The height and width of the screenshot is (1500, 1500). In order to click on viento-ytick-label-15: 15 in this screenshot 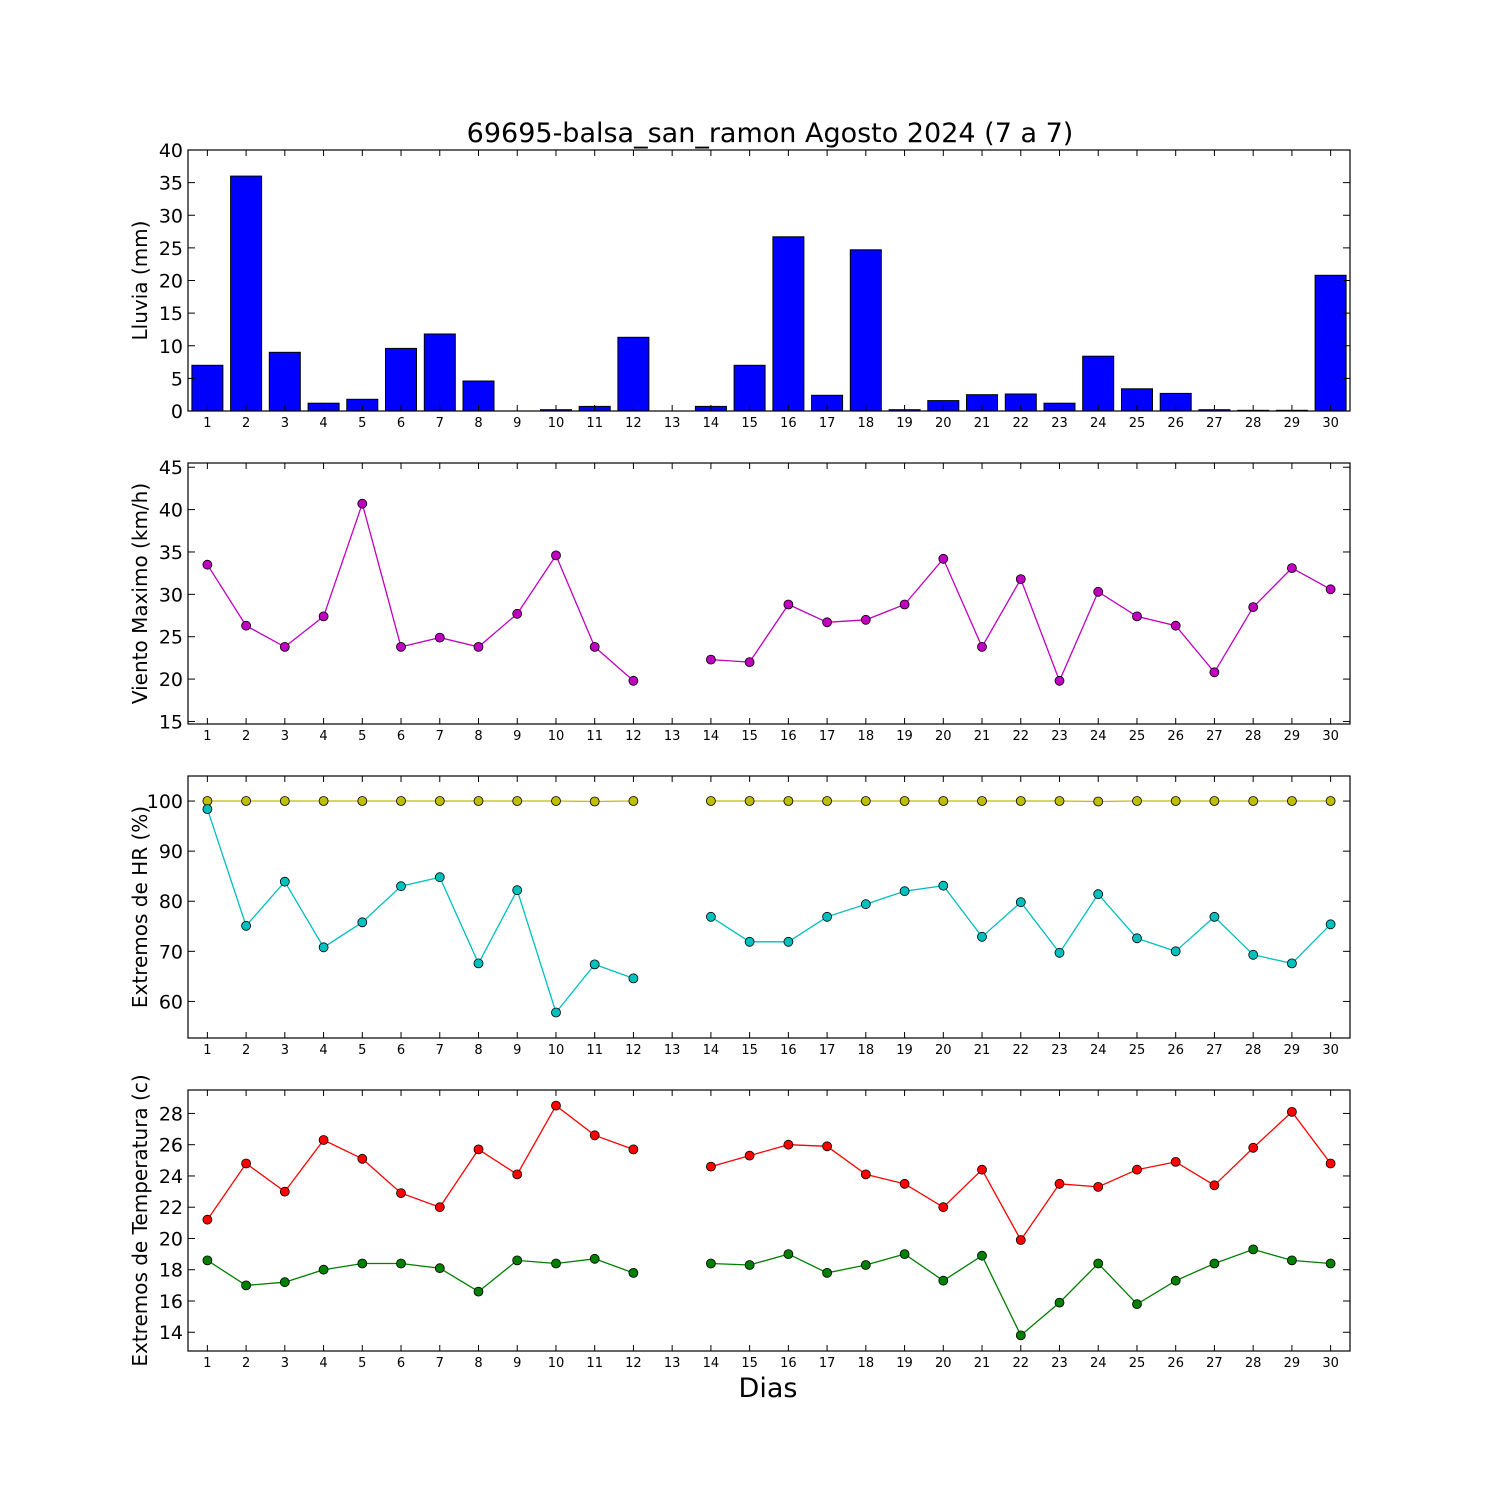, I will do `click(171, 722)`.